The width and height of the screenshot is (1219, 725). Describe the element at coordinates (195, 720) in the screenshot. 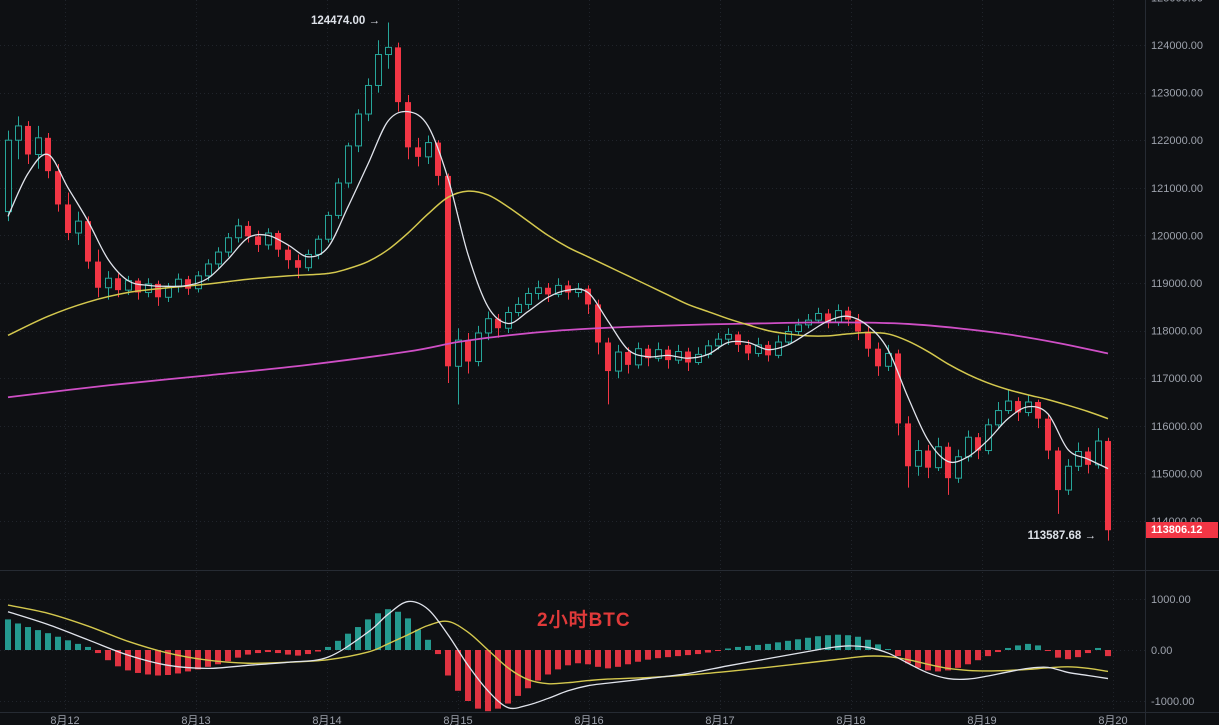

I see `time-axis-label: 8月13` at that location.